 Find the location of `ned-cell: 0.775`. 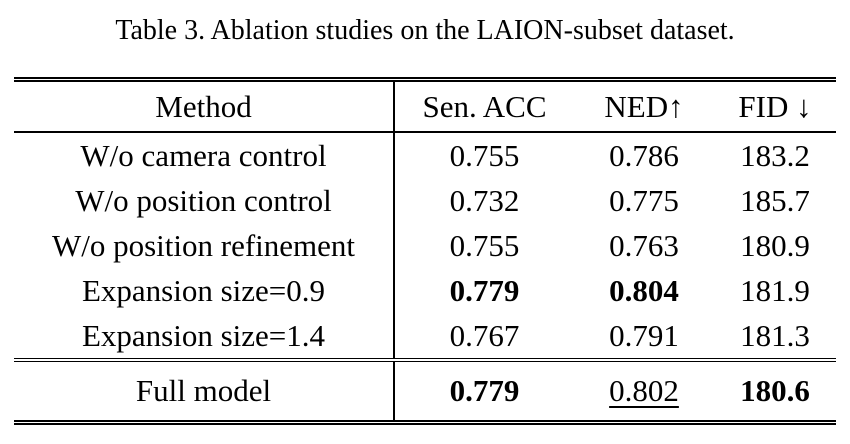

ned-cell: 0.775 is located at coordinates (644, 200).